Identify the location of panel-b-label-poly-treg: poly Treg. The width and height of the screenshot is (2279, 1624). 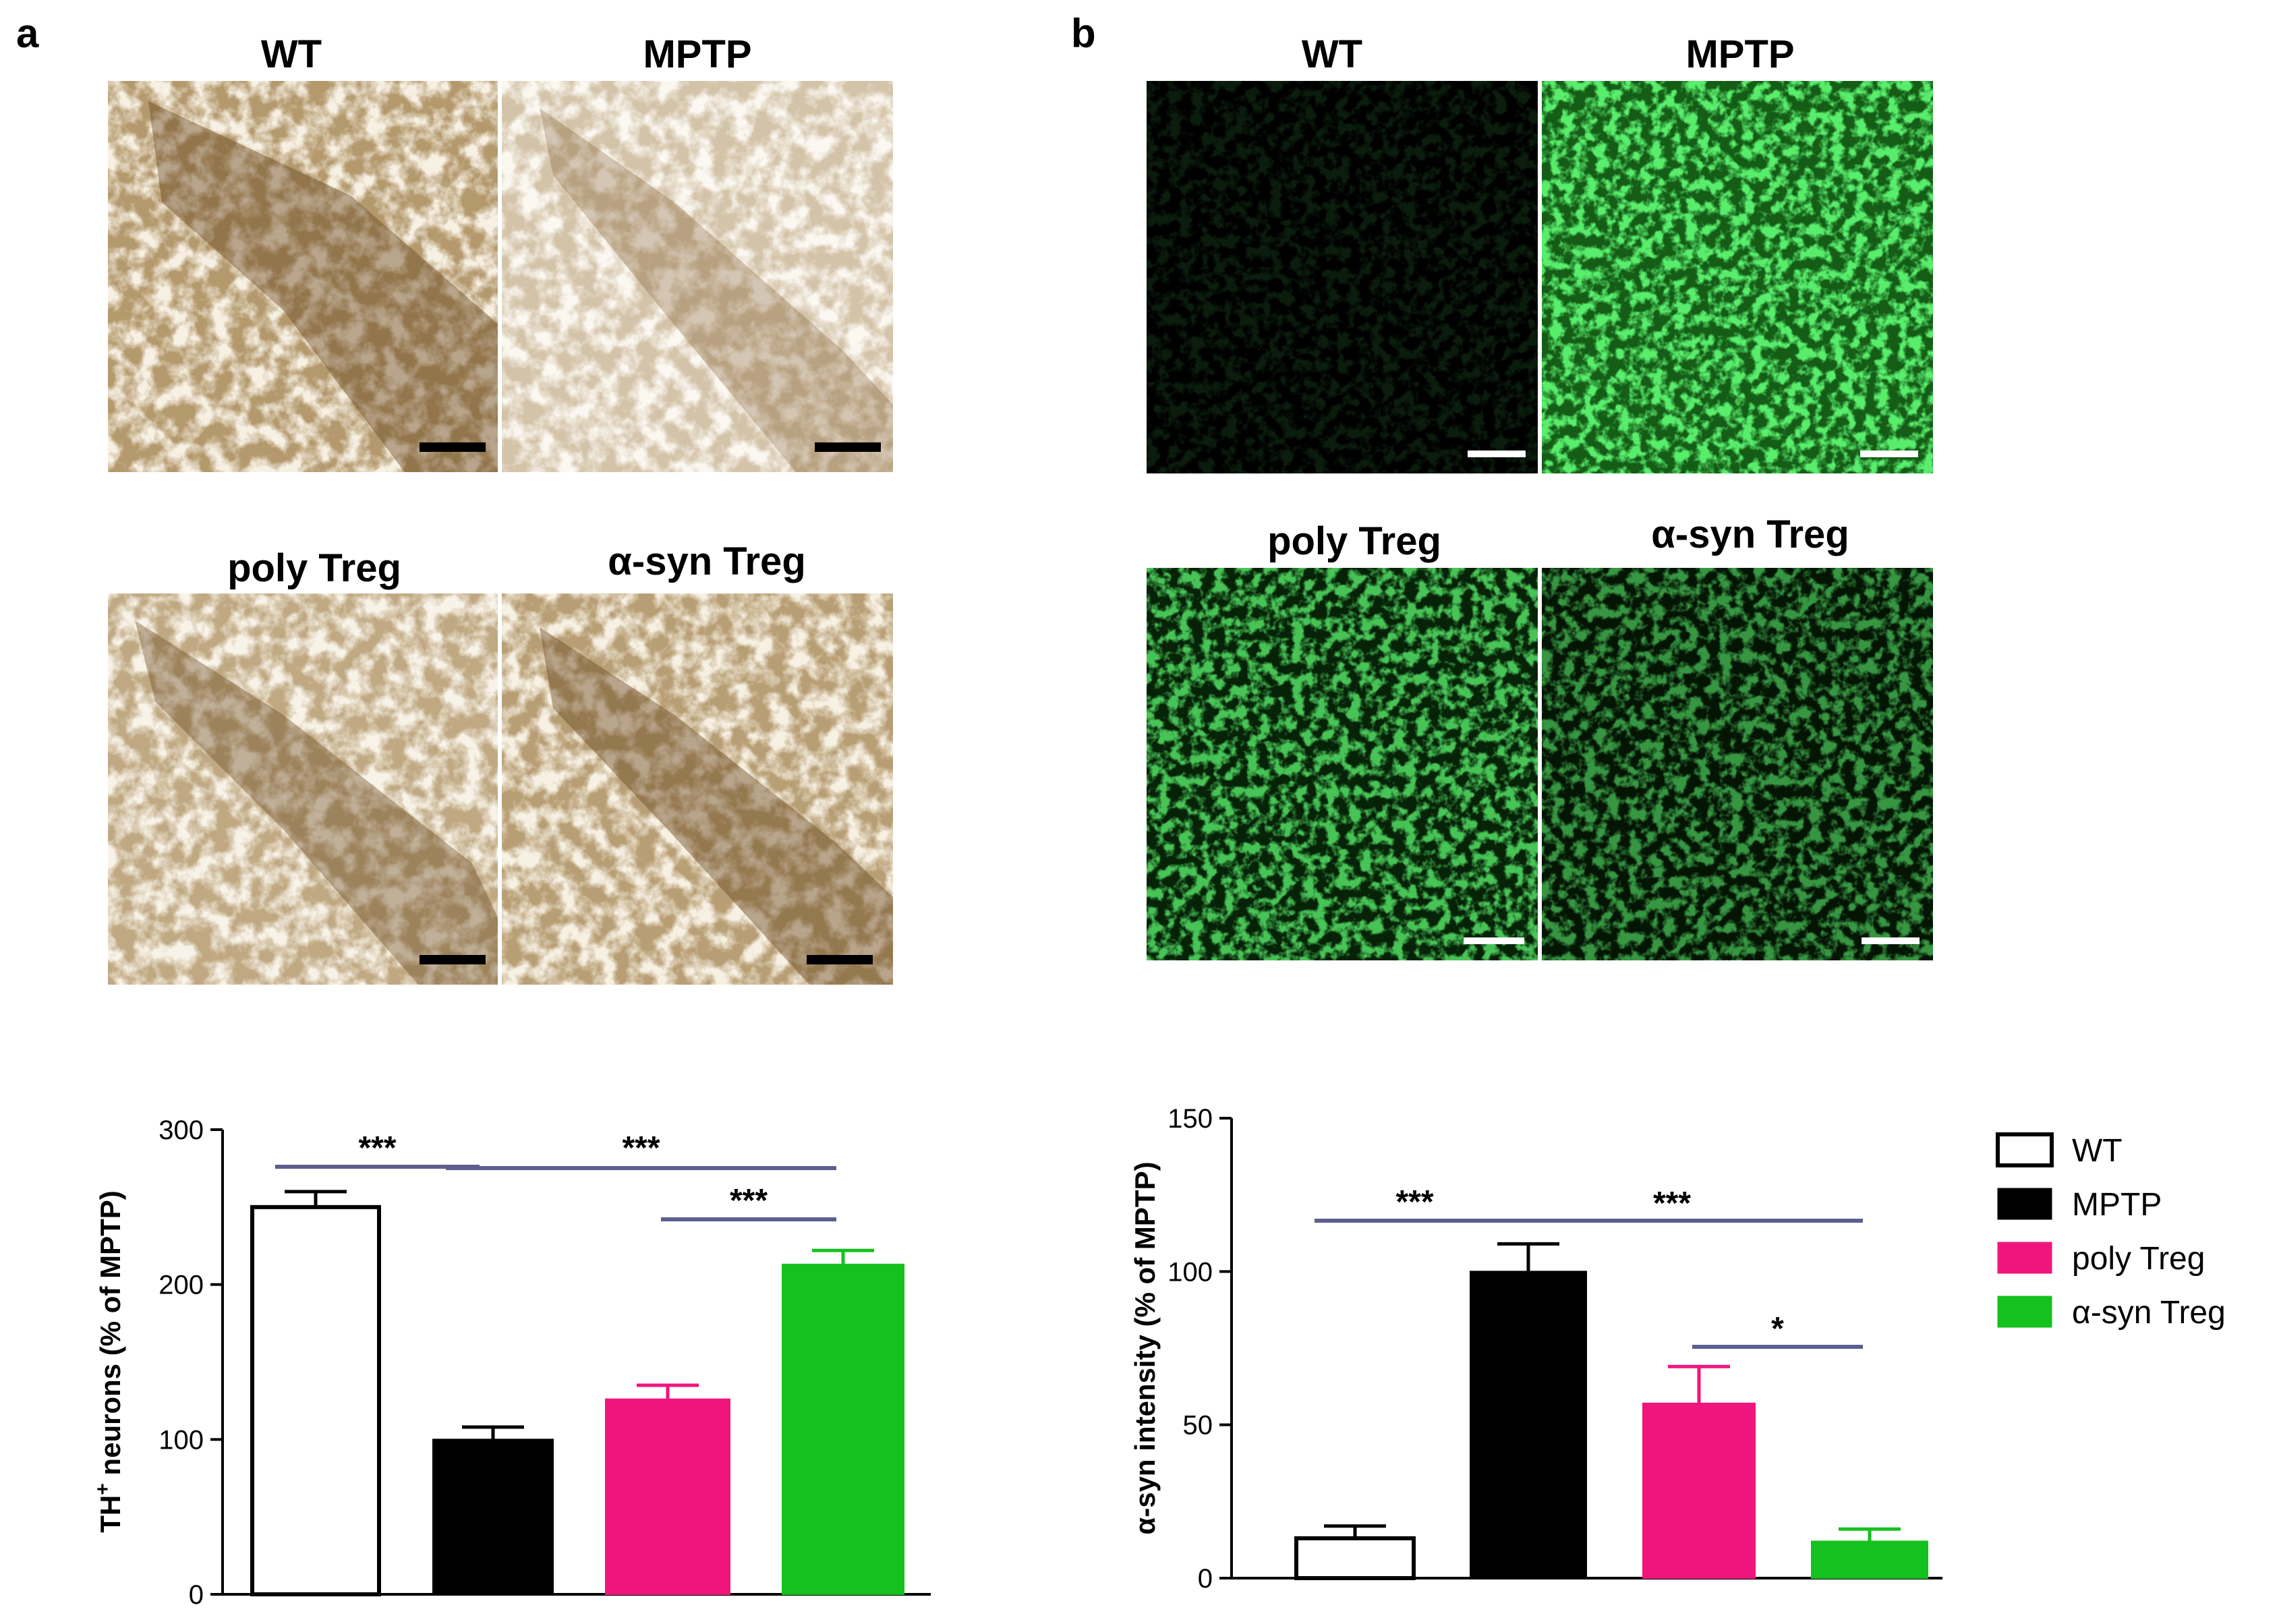
(1354, 541).